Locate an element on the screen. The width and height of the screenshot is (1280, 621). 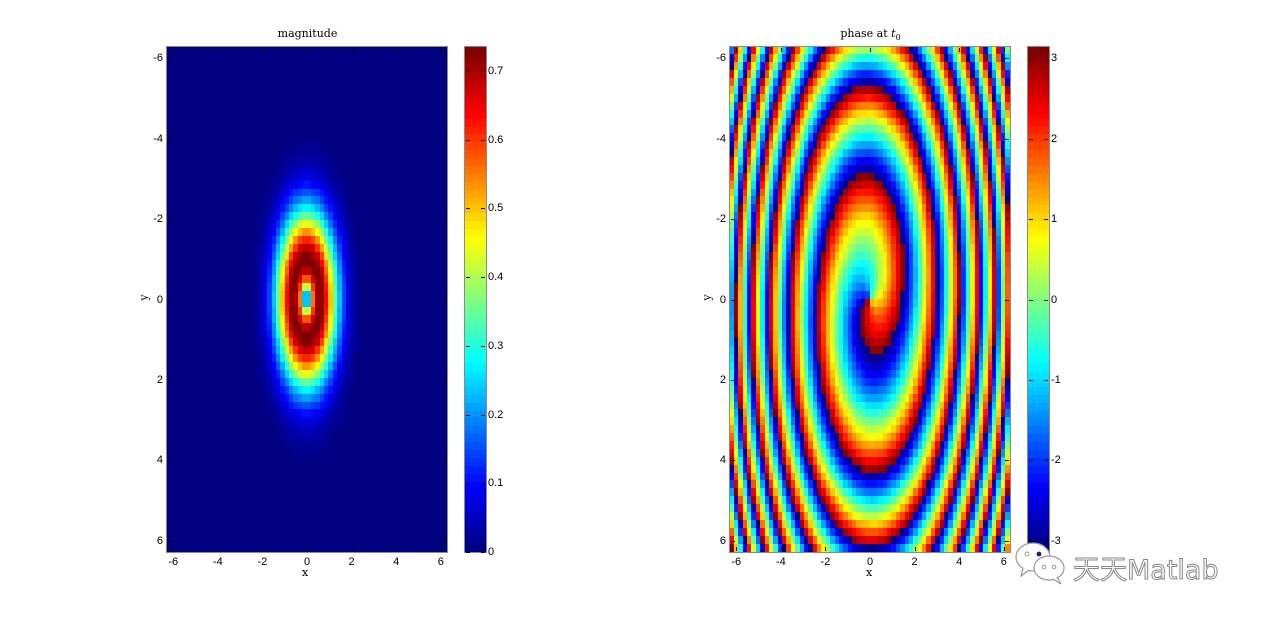
colorbar-tick-label: 0 is located at coordinates (1054, 299).